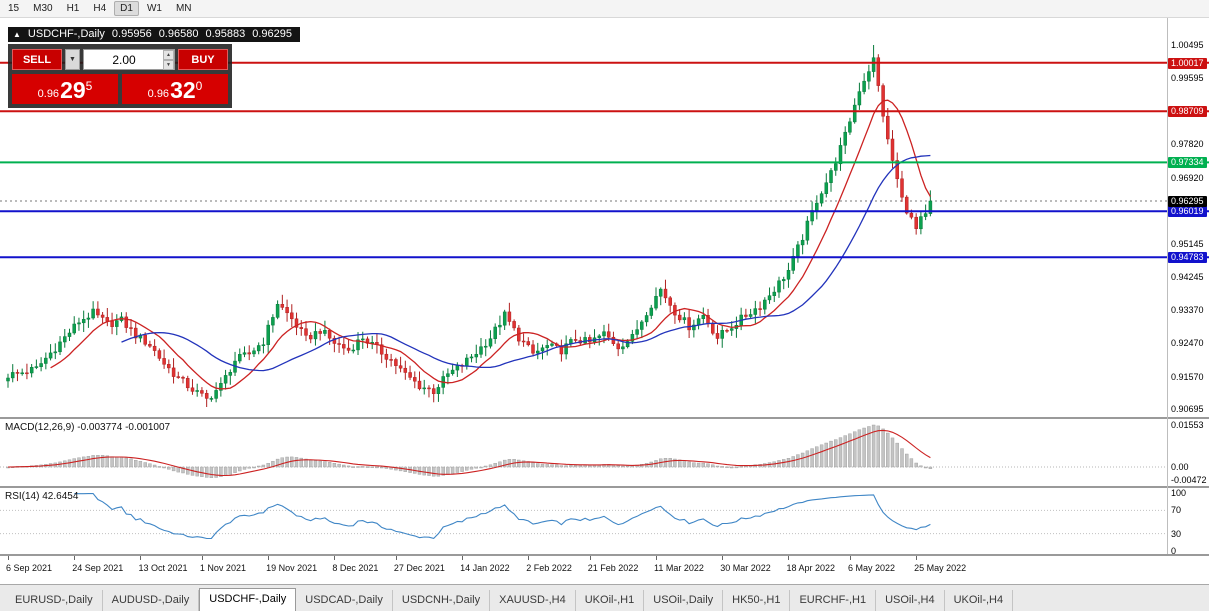 This screenshot has width=1209, height=611. I want to click on timeframe-button-m30: M30, so click(43, 8).